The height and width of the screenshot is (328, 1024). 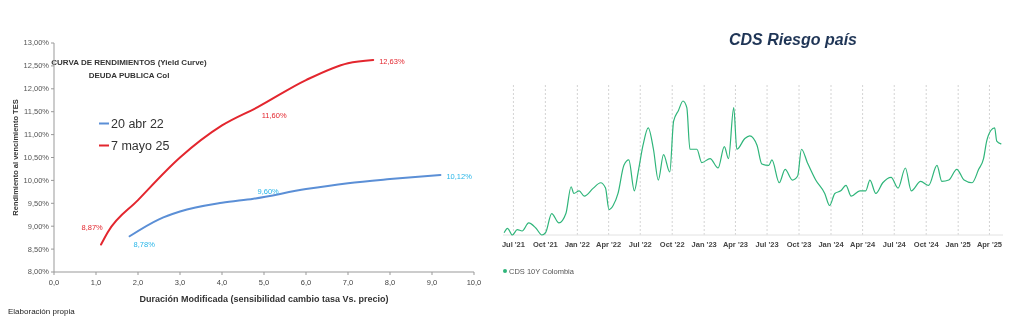 What do you see at coordinates (285, 205) in the screenshot?
I see `line-series` at bounding box center [285, 205].